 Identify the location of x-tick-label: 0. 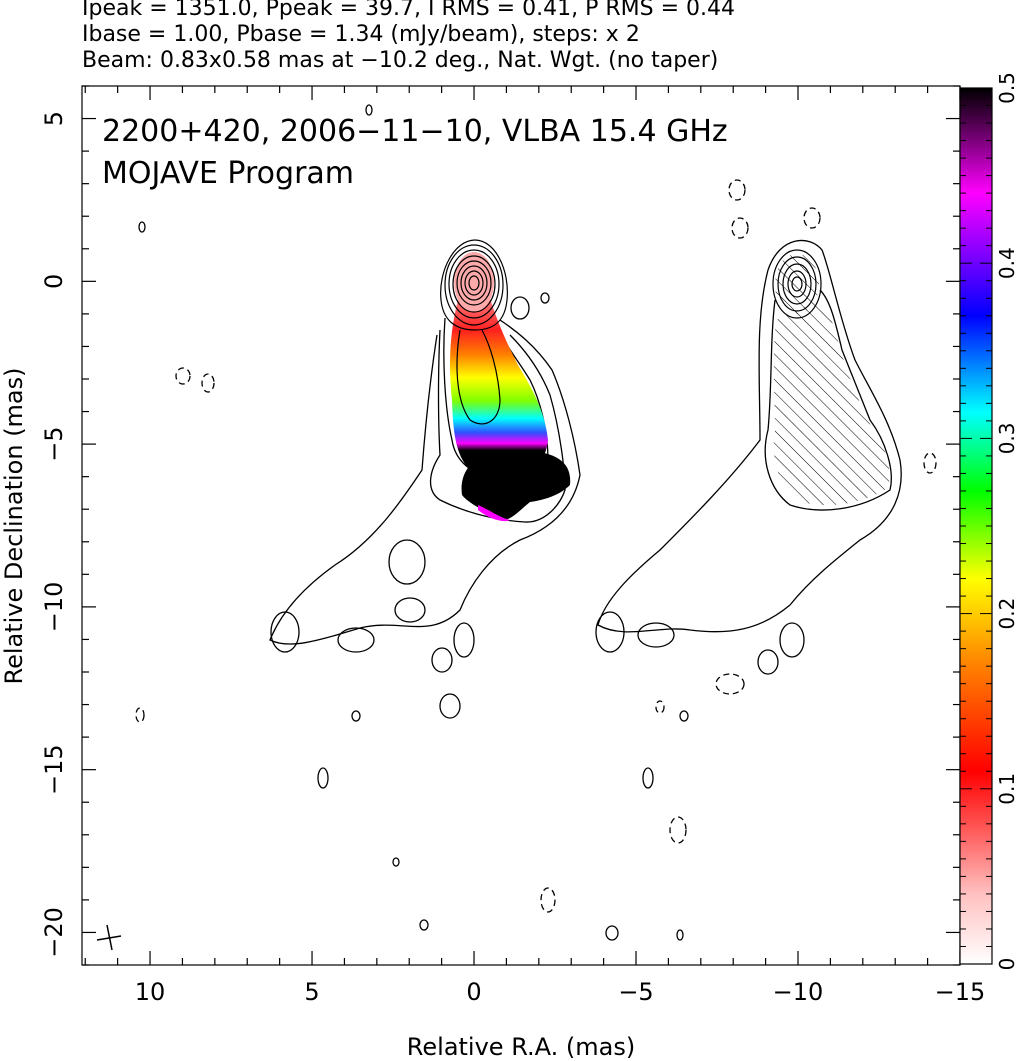
(473, 992).